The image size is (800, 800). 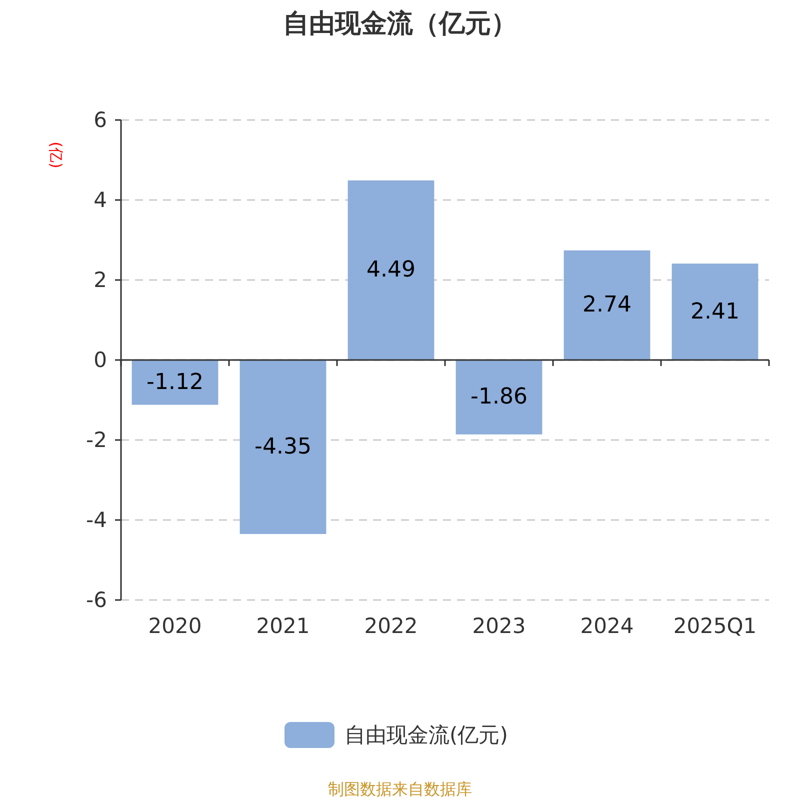 I want to click on x-tick-label: 2020, so click(x=175, y=626).